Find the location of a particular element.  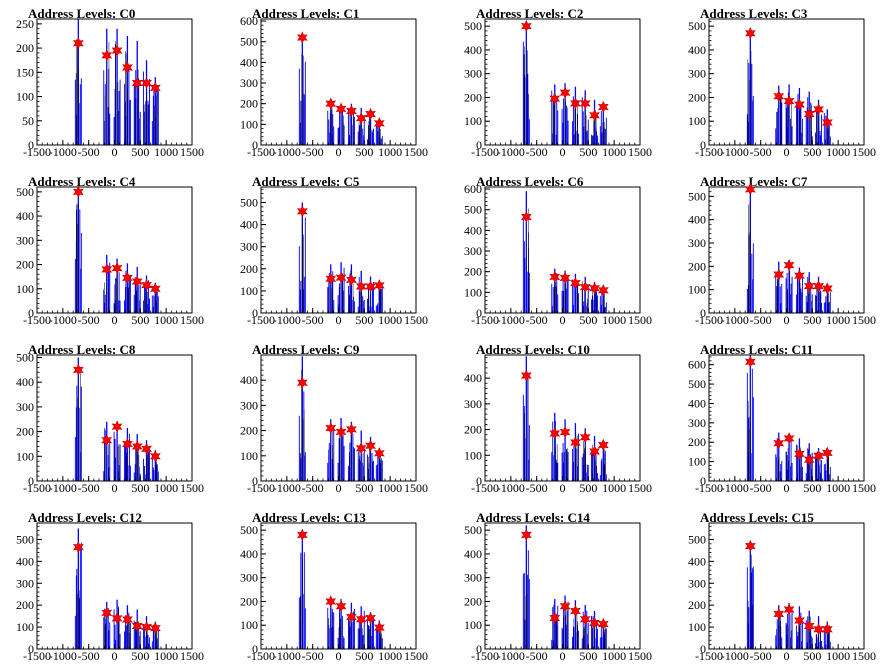

y-tick-label: 600 is located at coordinates (473, 189).